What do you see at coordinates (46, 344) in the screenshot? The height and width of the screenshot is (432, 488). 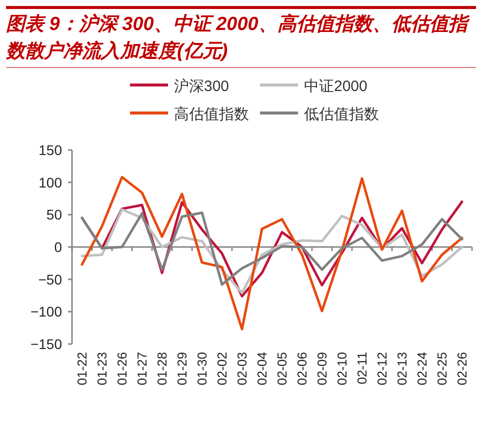 I see `y-tick-label: −150` at bounding box center [46, 344].